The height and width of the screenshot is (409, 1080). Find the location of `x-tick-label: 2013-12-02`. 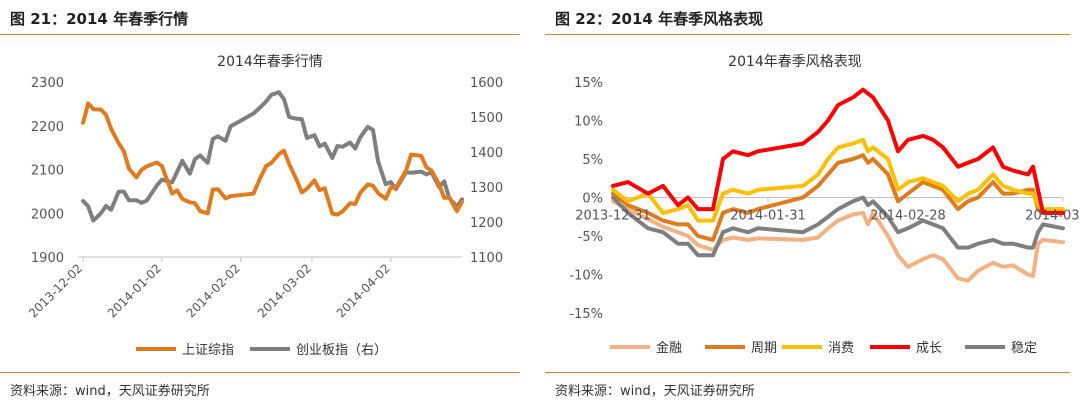

x-tick-label: 2013-12-02 is located at coordinates (55, 290).